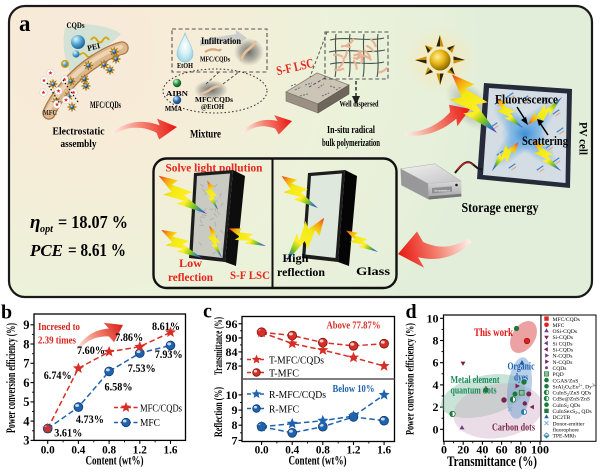  I want to click on svg-text: fluorophore, so click(566, 430).